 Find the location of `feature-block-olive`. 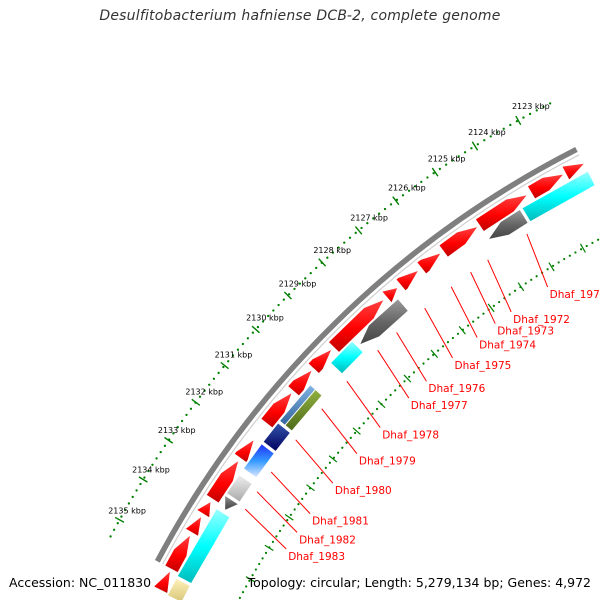

feature-block-olive is located at coordinates (303, 410).